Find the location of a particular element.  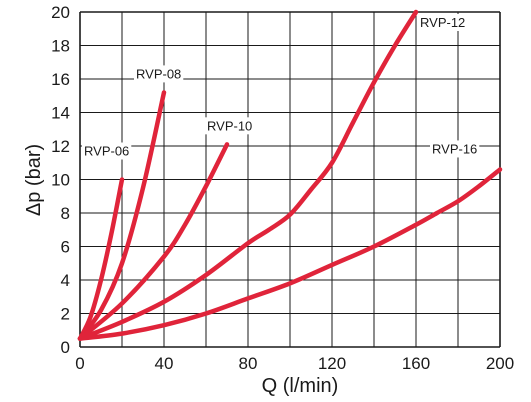

y-tick-label: 14 is located at coordinates (60, 113).